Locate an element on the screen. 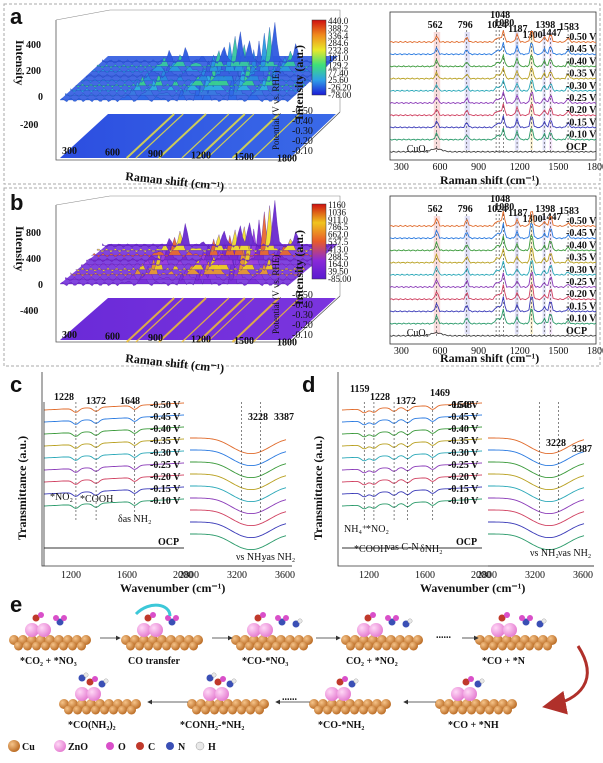 The width and height of the screenshot is (603, 763). peak-label: 796 is located at coordinates (465, 25).